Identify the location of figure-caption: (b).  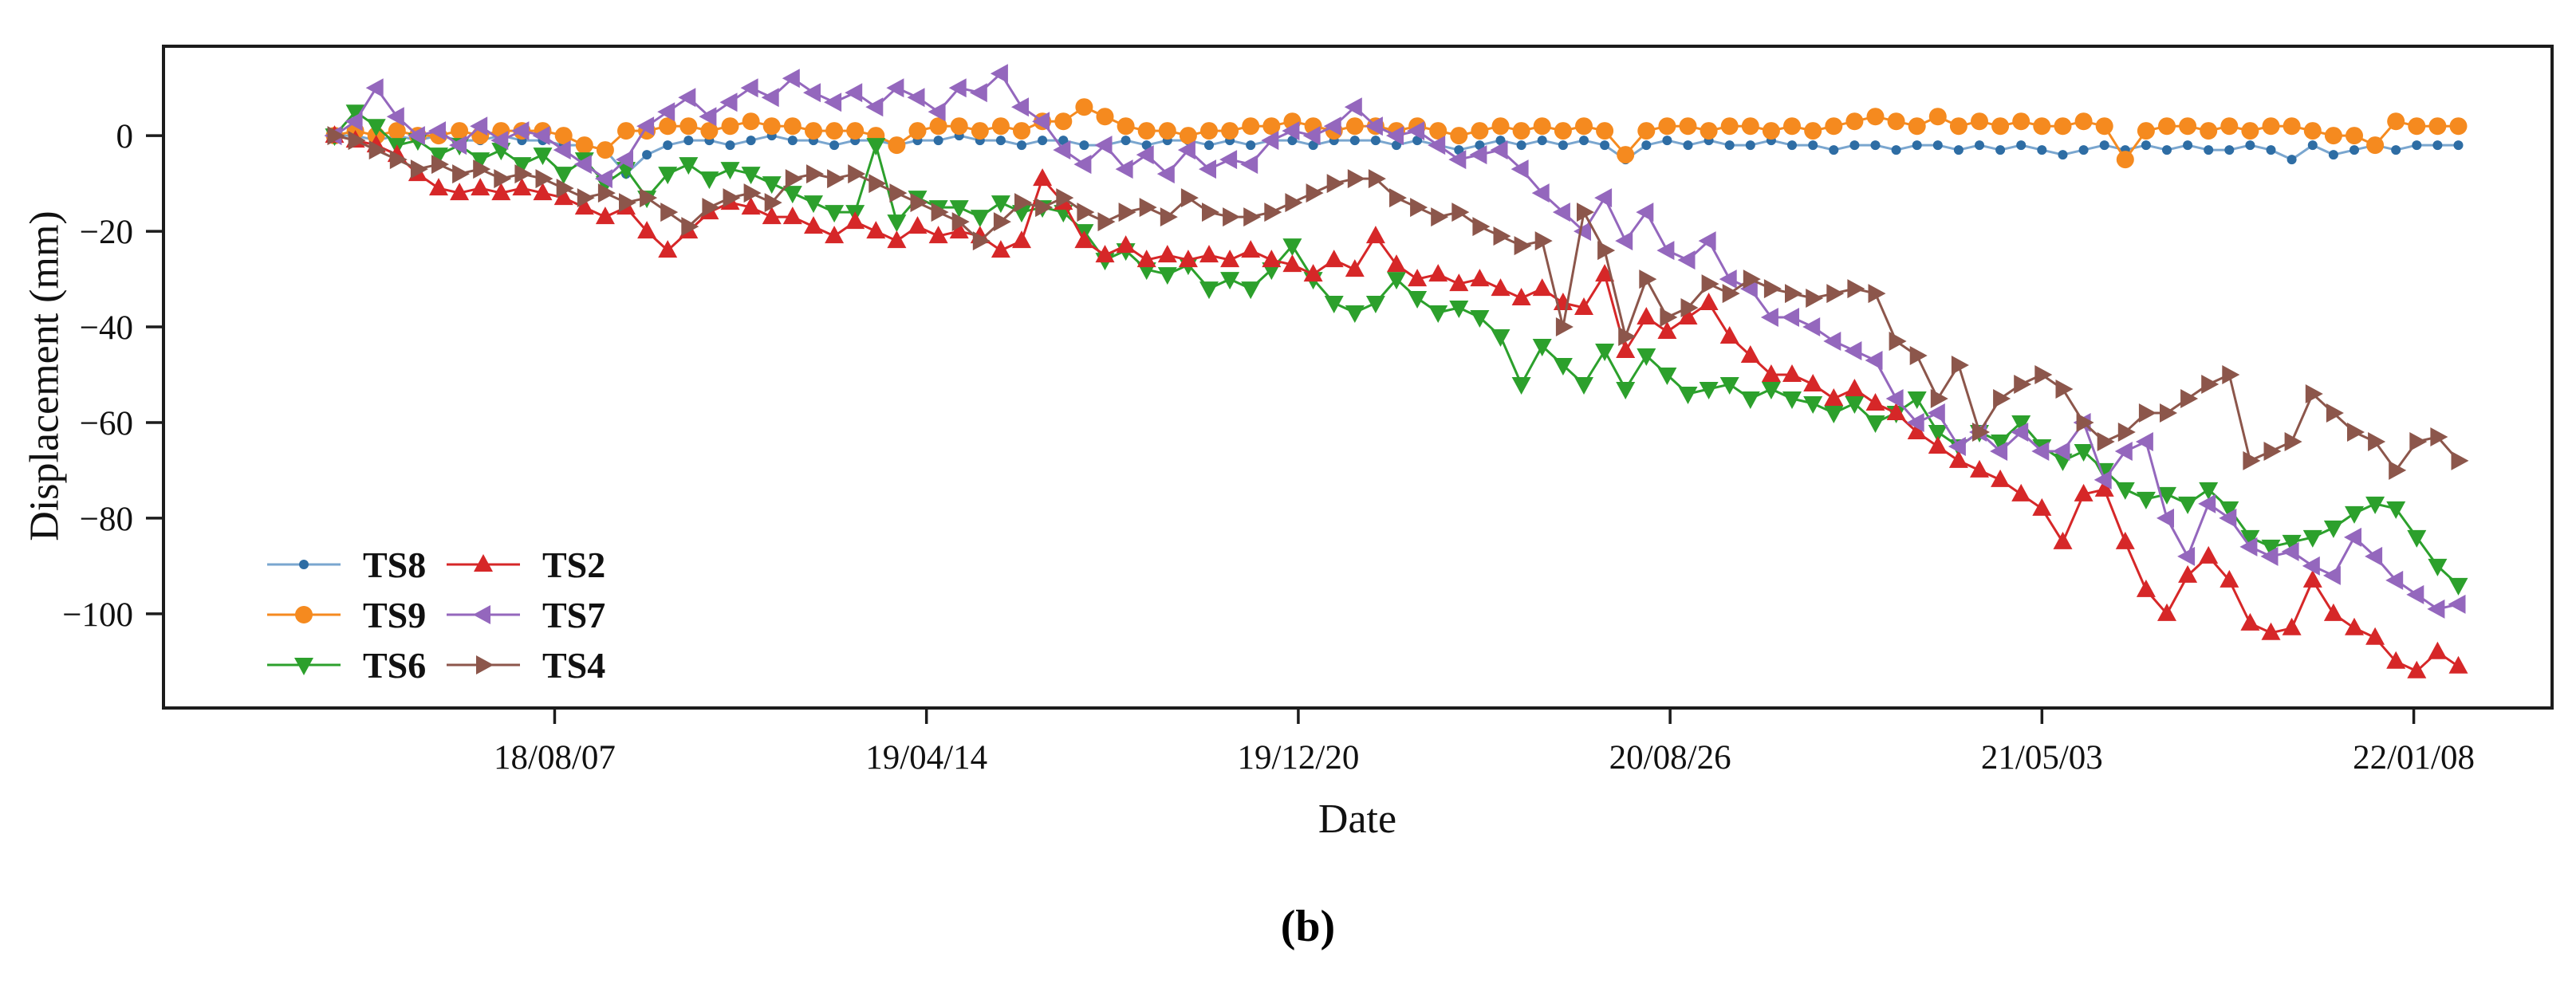
(1308, 927).